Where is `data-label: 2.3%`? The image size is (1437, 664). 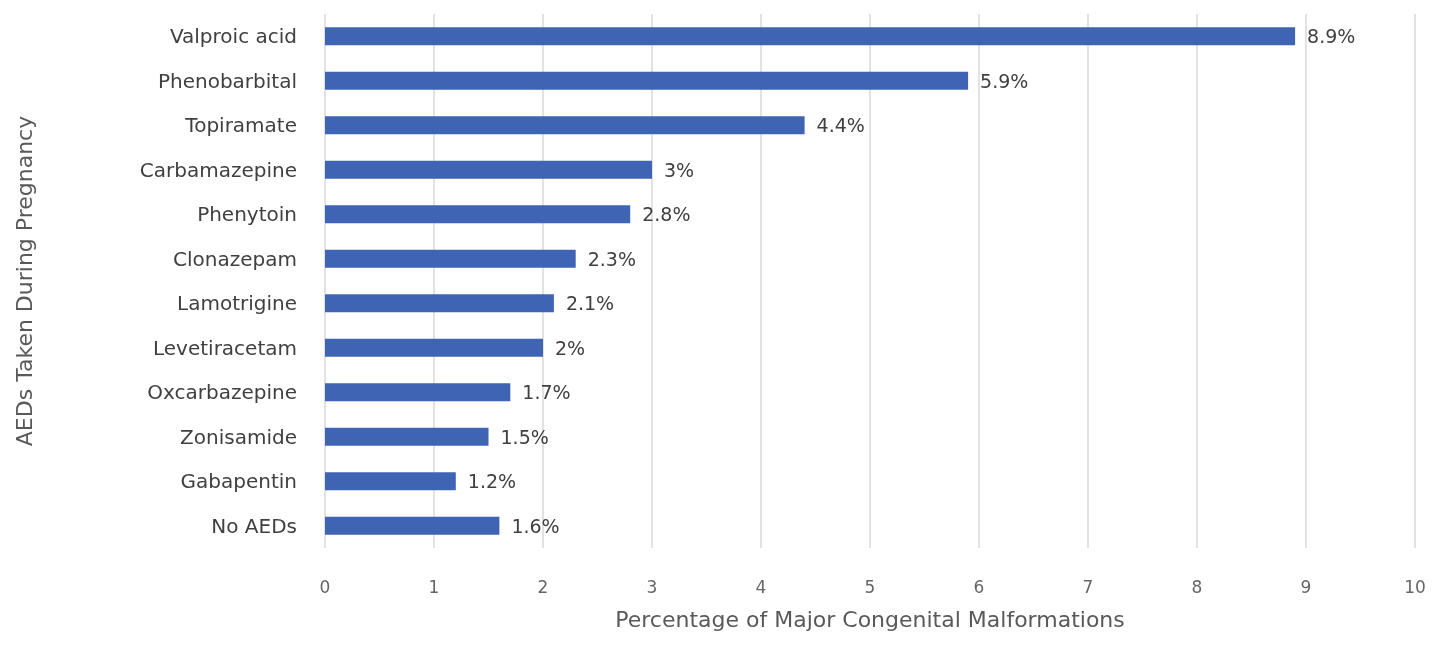
data-label: 2.3% is located at coordinates (611, 258).